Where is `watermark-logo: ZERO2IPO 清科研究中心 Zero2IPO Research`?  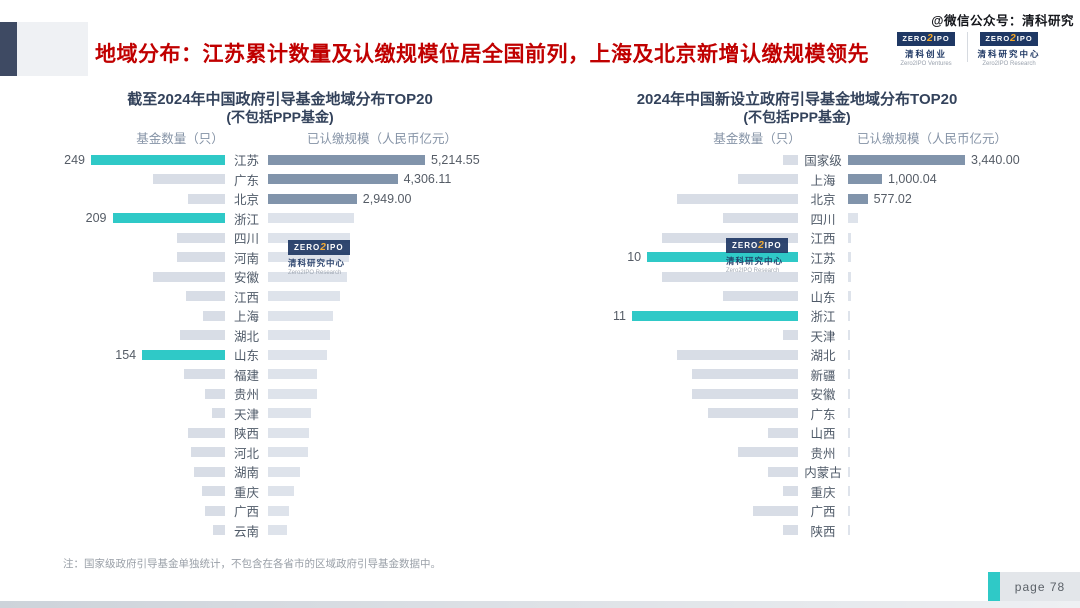
watermark-logo: ZERO2IPO 清科研究中心 Zero2IPO Research is located at coordinates (319, 258).